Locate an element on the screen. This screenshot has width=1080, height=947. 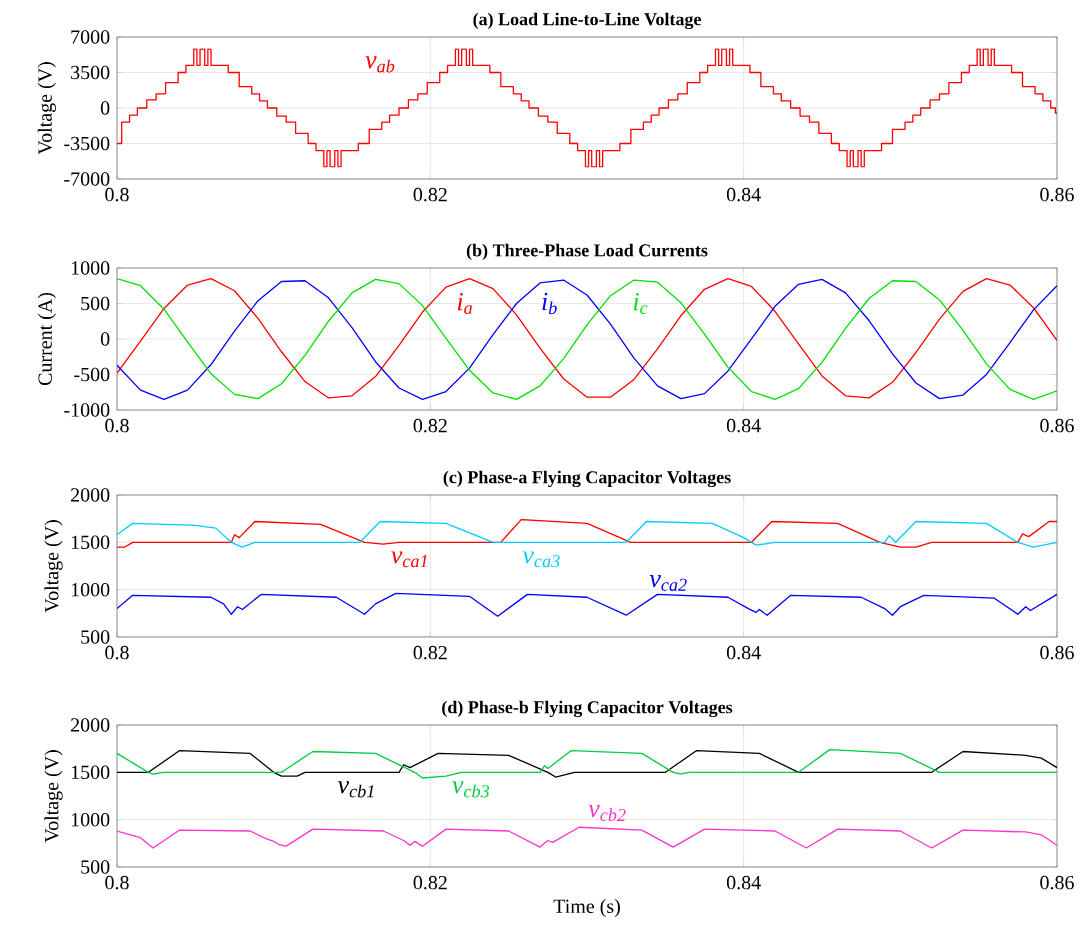
y-tick-label: -500 is located at coordinates (92, 374).